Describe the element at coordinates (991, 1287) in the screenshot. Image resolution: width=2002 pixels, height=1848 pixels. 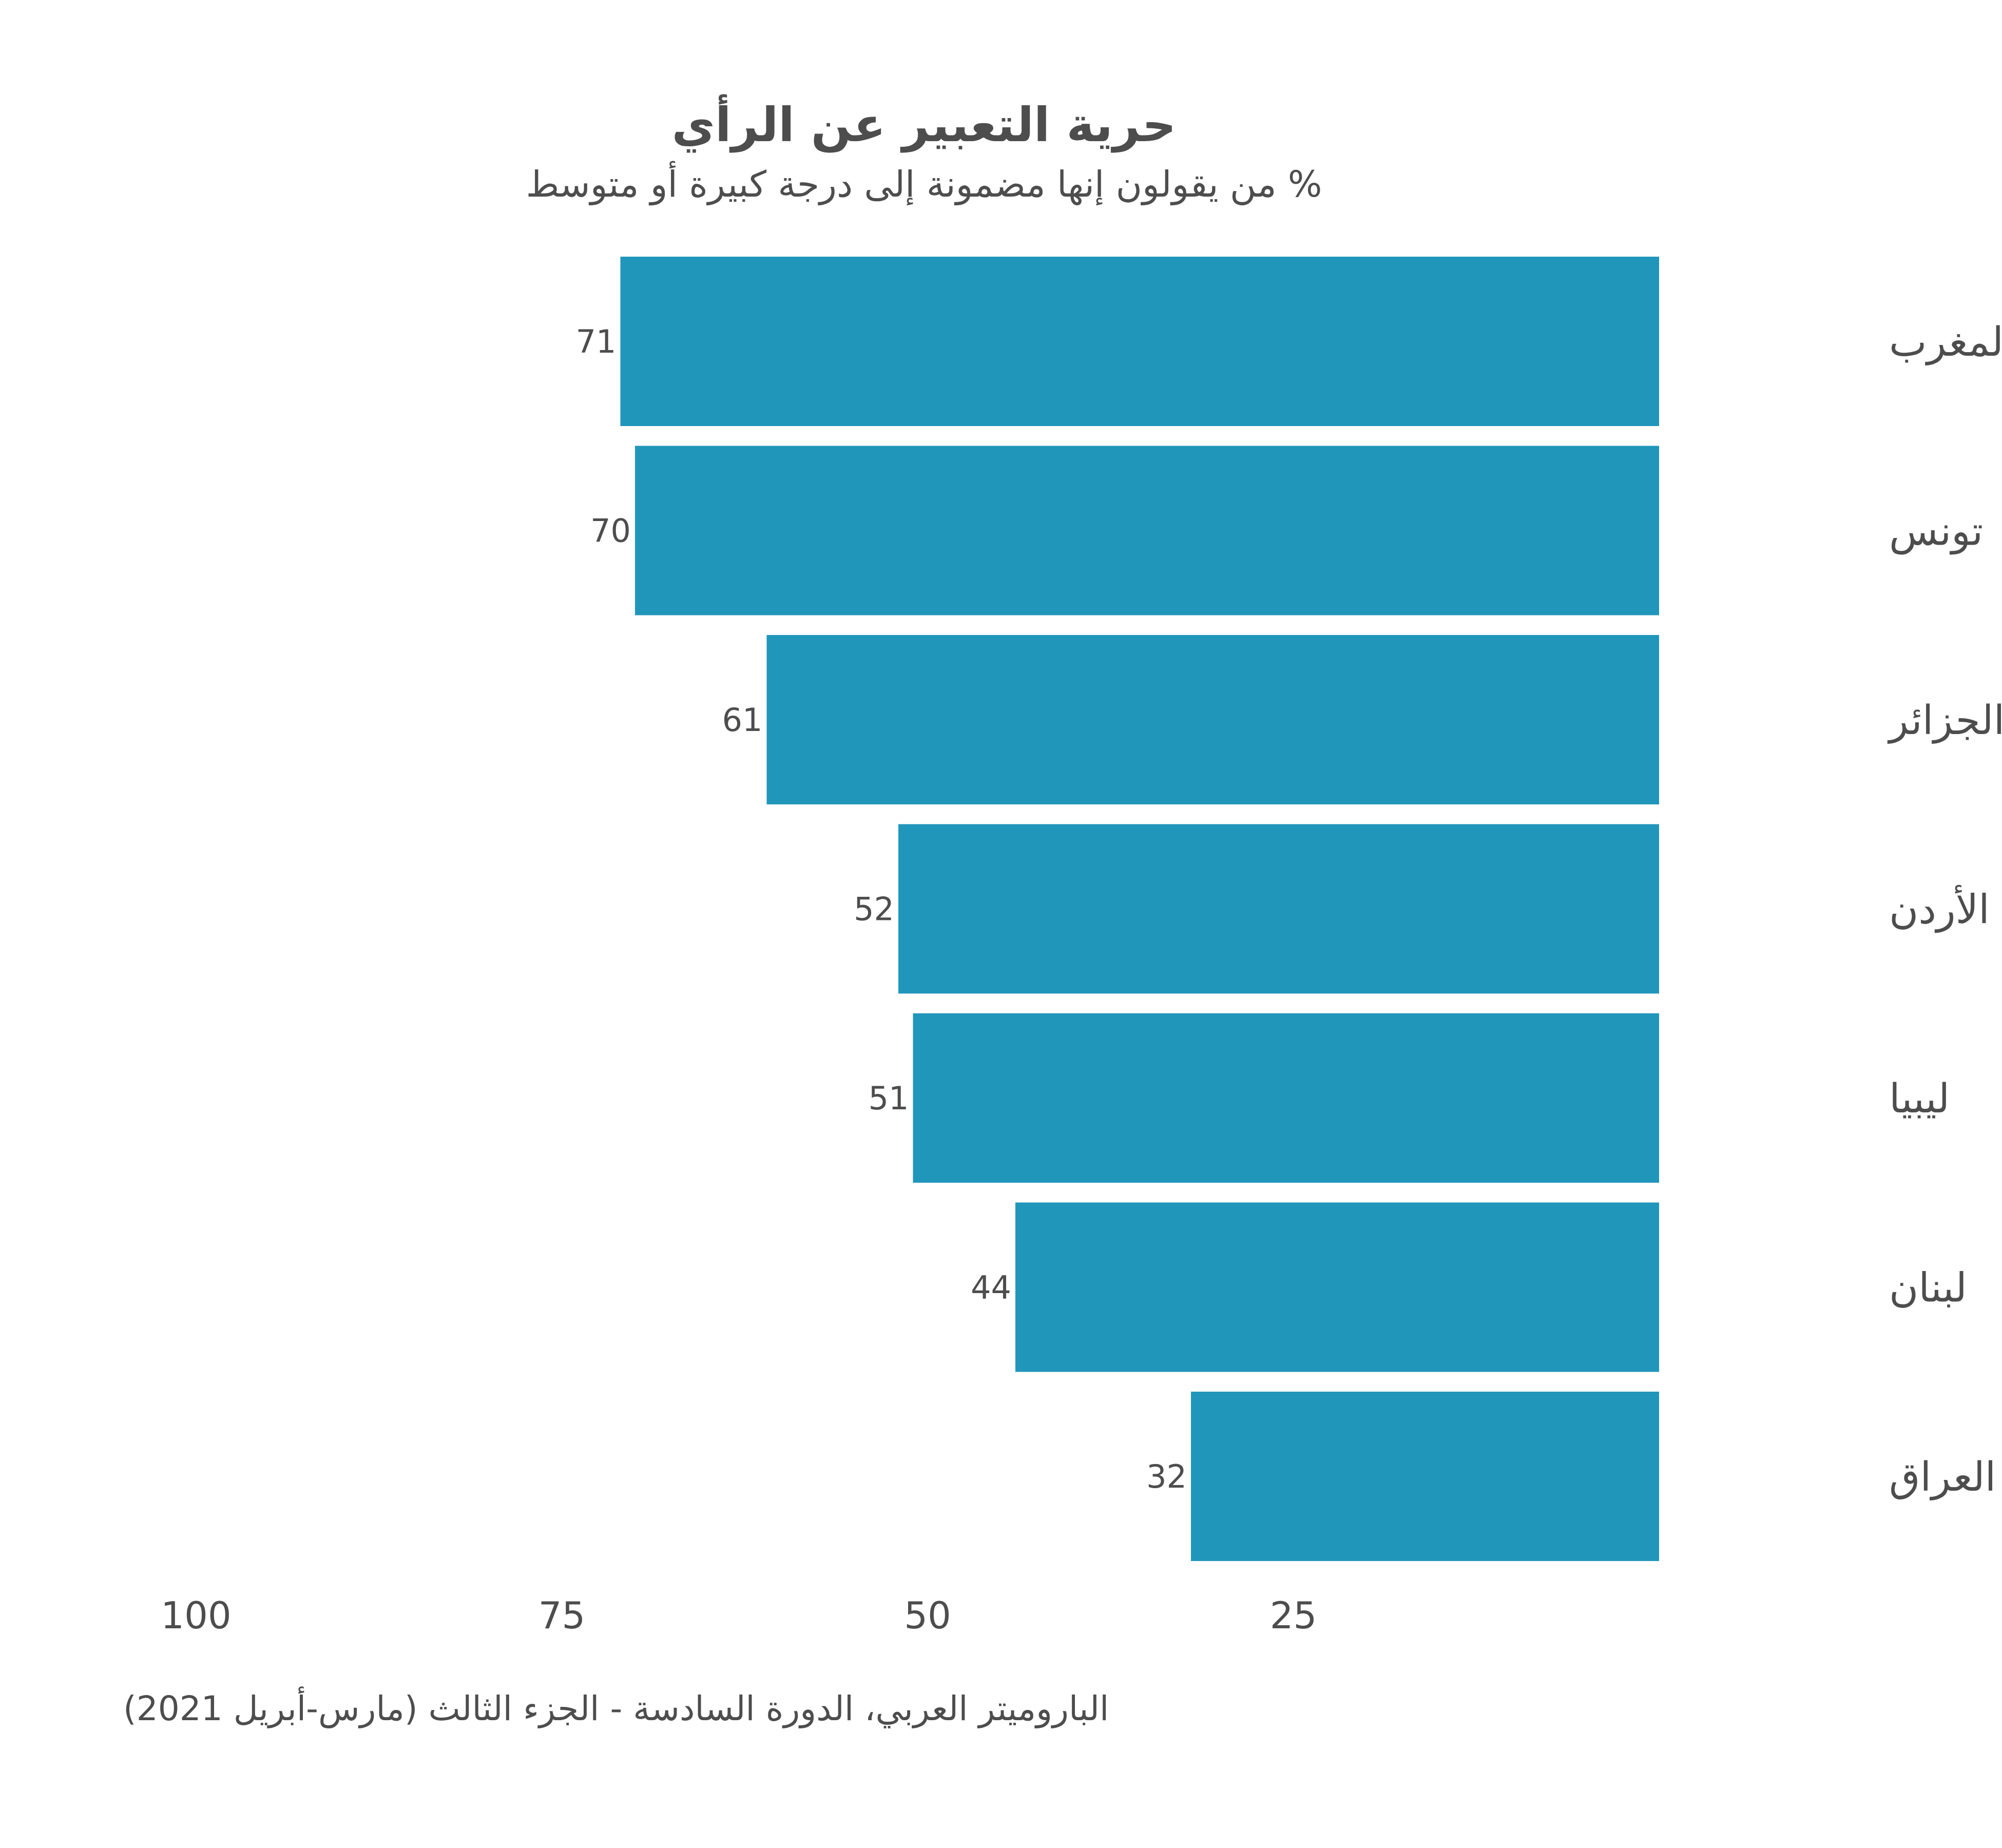
I see `data-label: 44` at that location.